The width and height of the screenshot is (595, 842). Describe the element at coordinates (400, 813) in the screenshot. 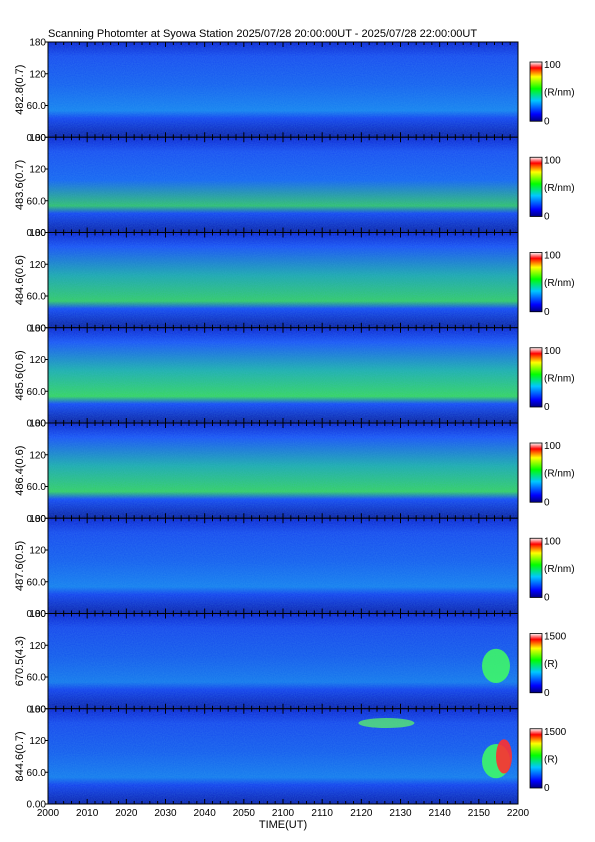

I see `x-tick-label: 2130` at that location.